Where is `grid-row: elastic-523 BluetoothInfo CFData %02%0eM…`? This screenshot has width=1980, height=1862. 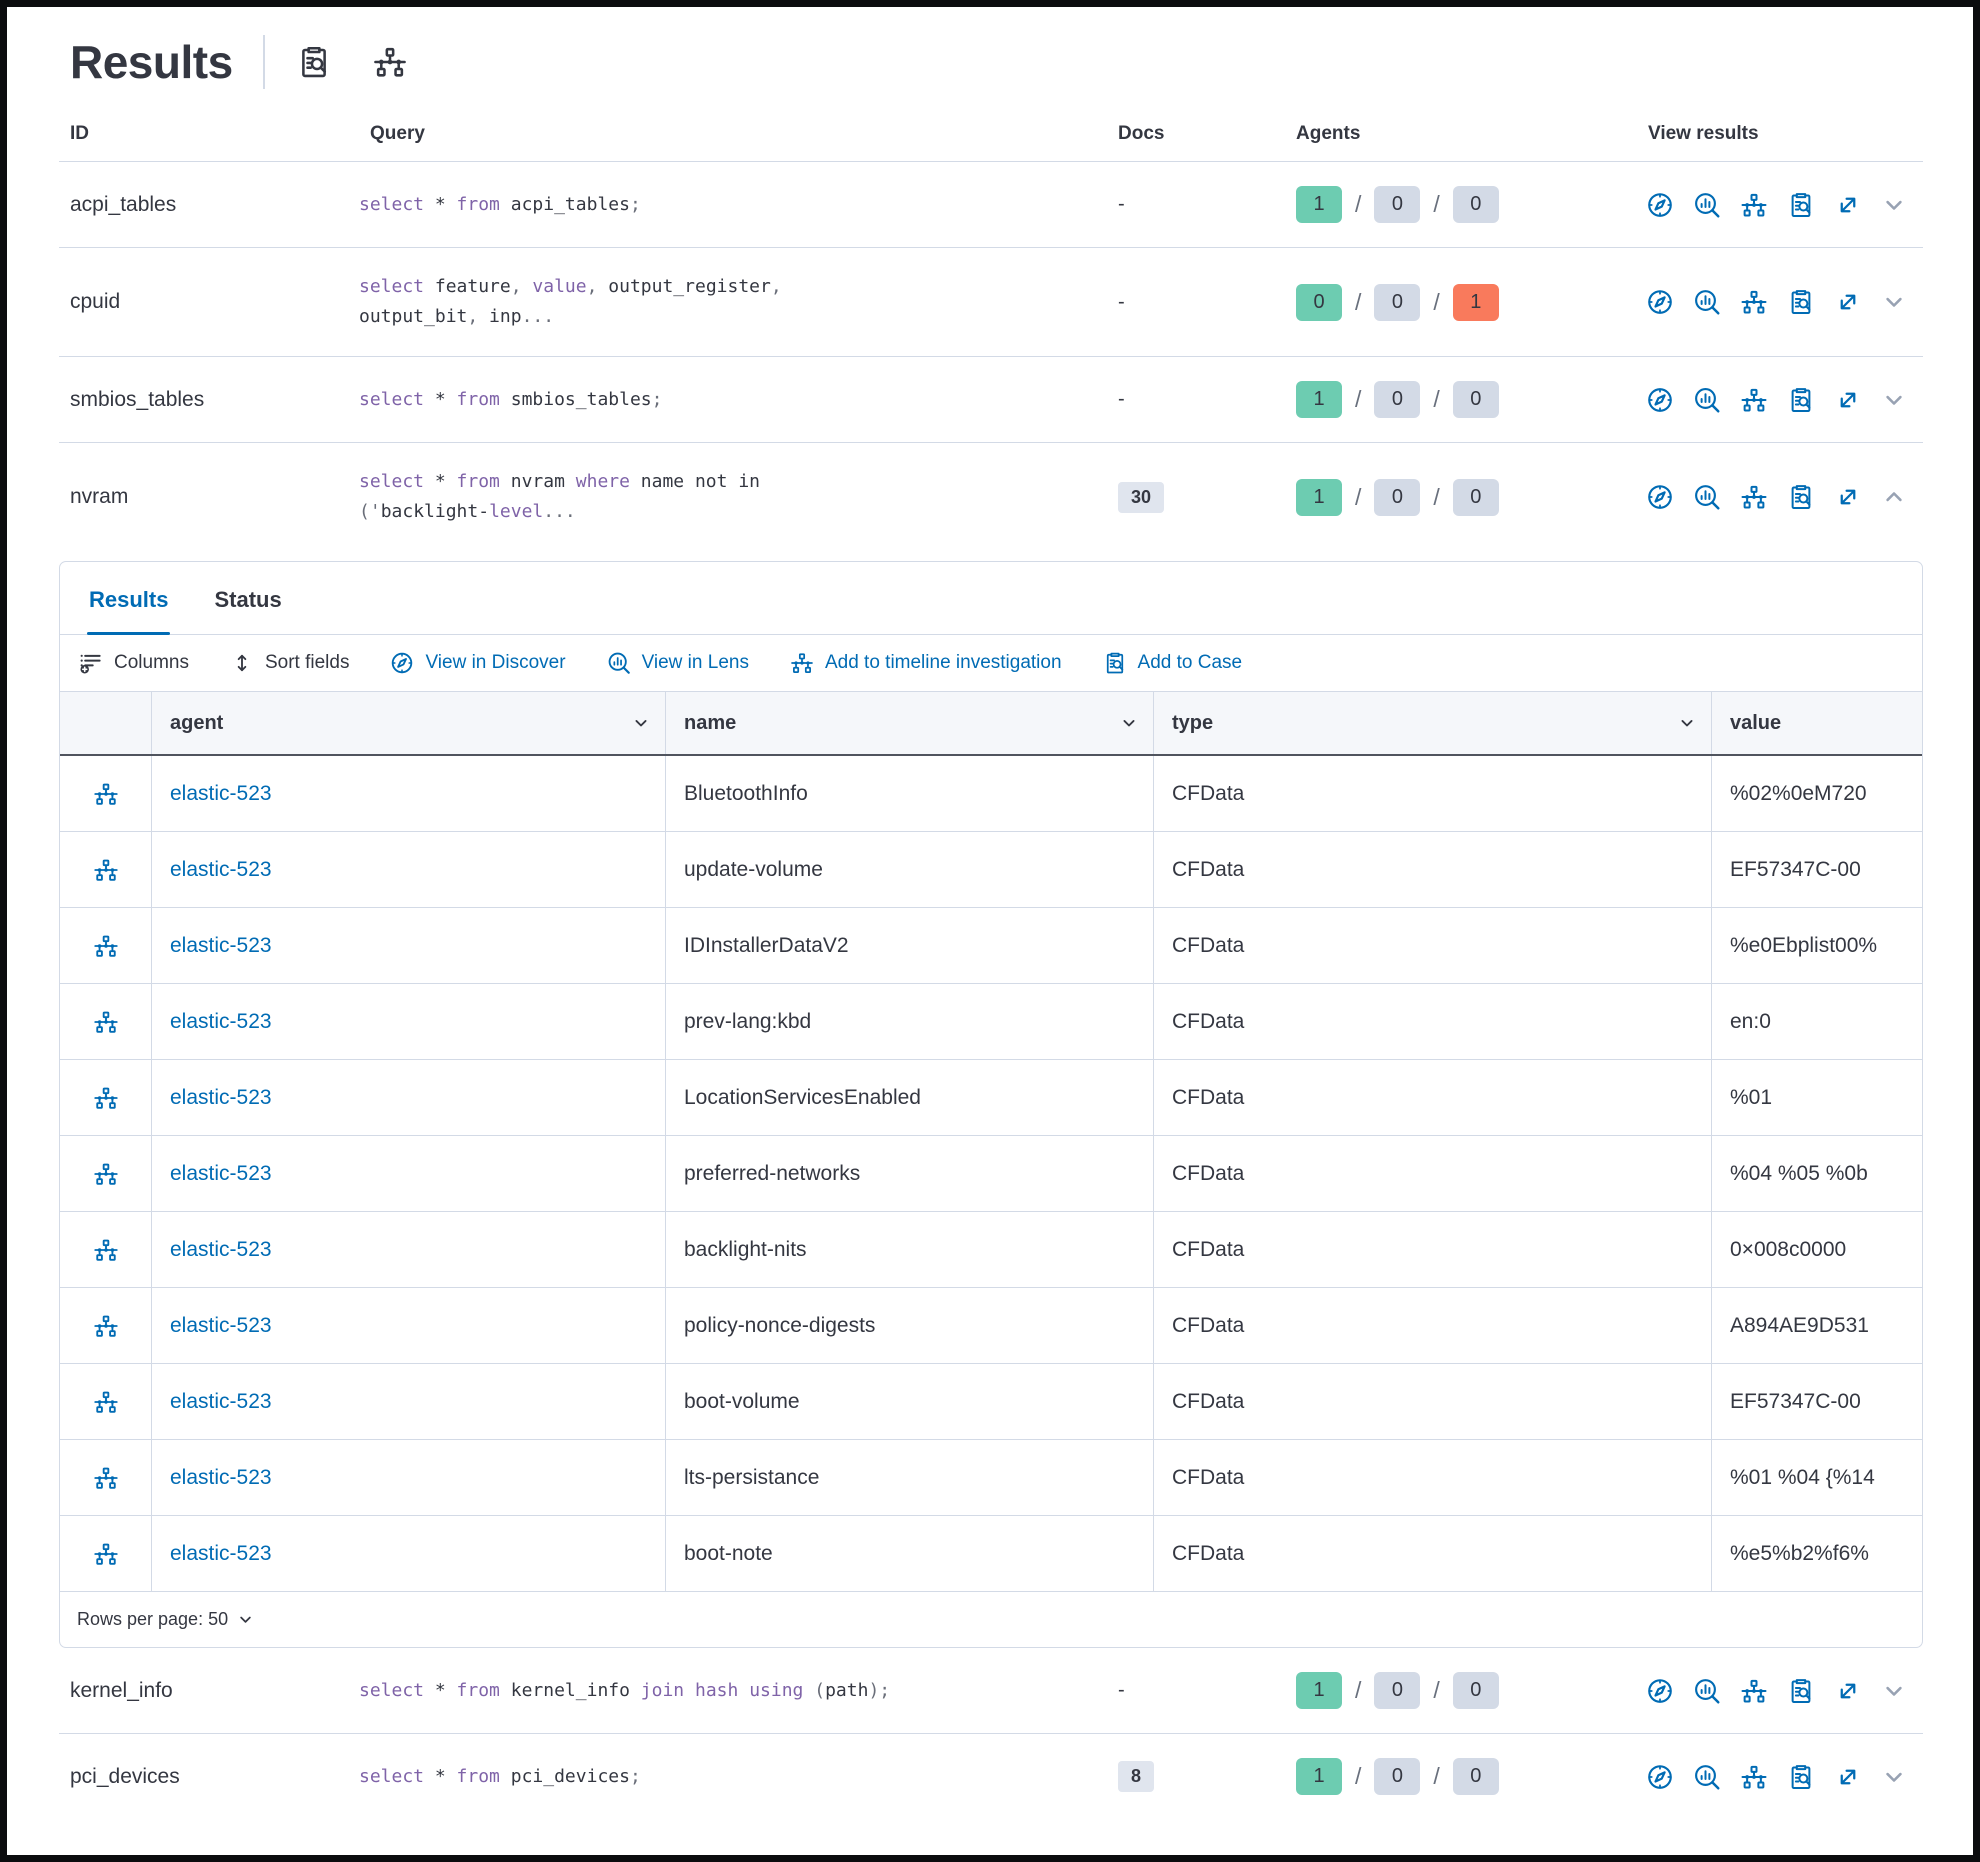 grid-row: elastic-523 BluetoothInfo CFData %02%0eM… is located at coordinates (991, 794).